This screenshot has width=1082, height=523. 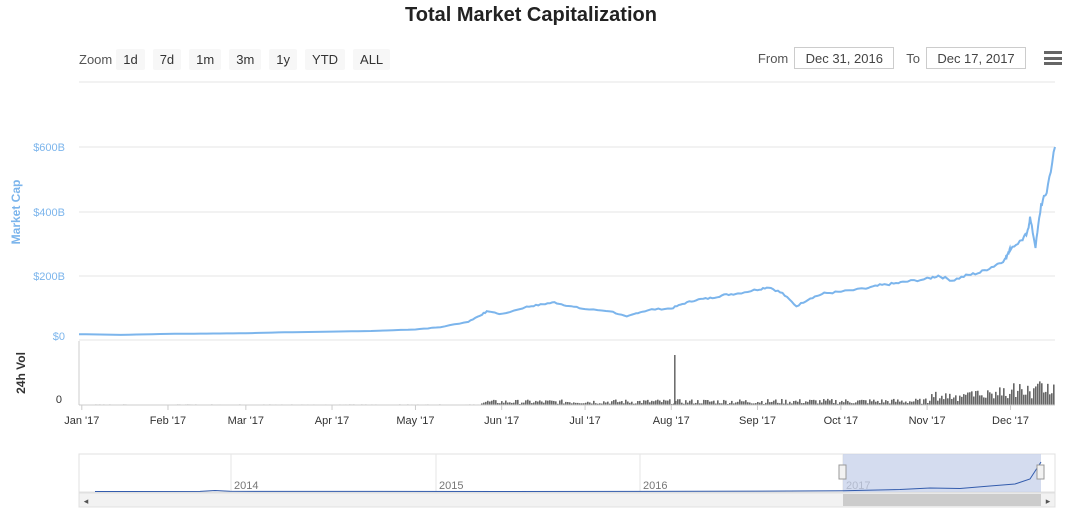 What do you see at coordinates (976, 58) in the screenshot?
I see `to-date-input` at bounding box center [976, 58].